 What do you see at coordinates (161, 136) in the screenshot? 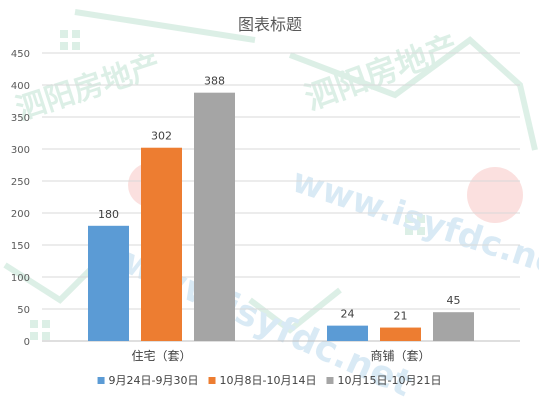
I see `data-label: 302` at bounding box center [161, 136].